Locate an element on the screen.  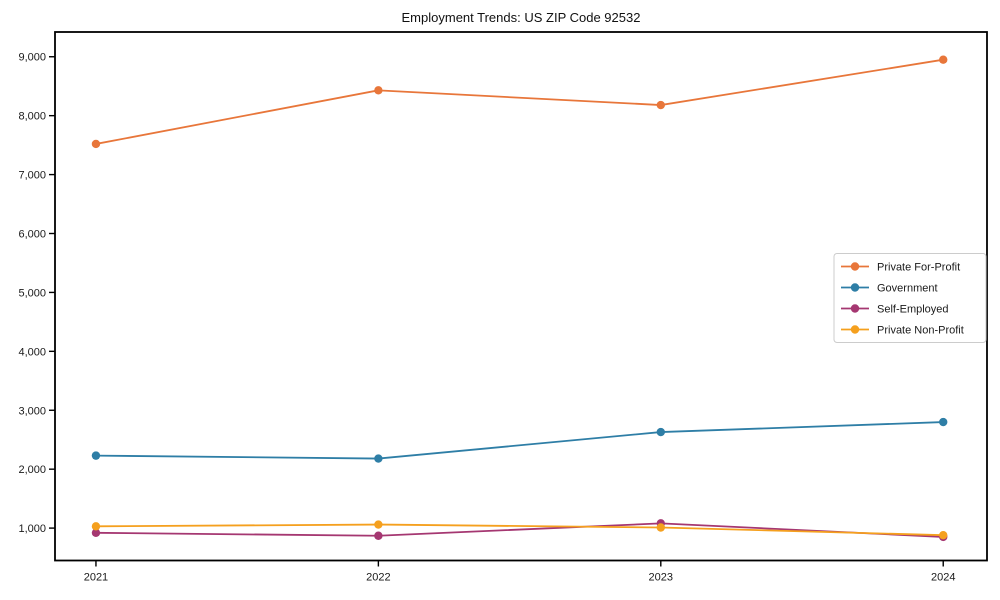
y-tick-label: 4,000 is located at coordinates (32, 352).